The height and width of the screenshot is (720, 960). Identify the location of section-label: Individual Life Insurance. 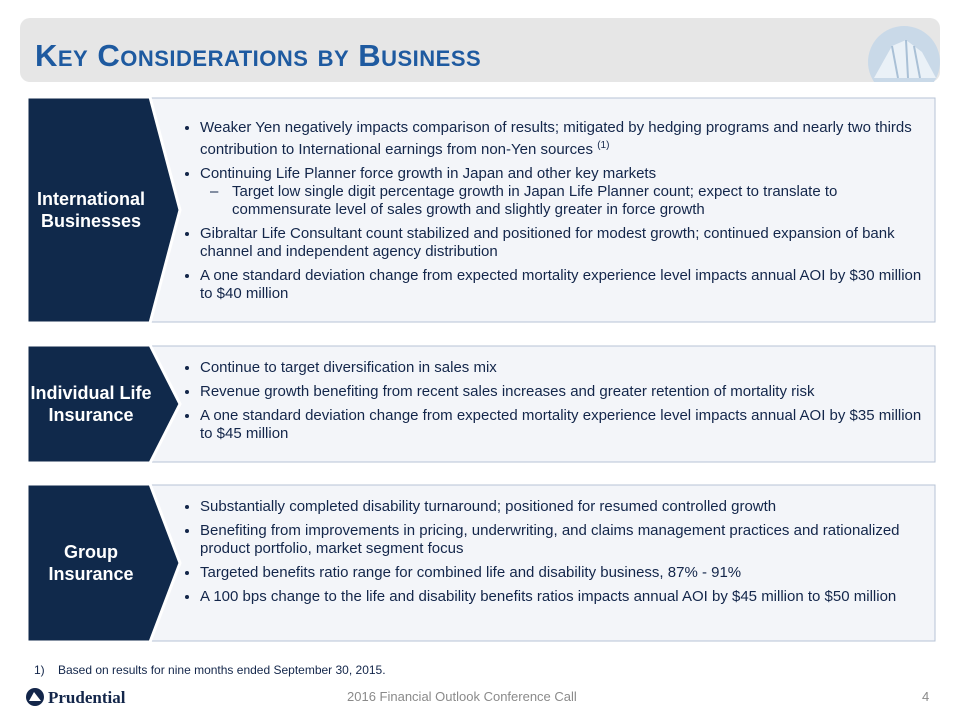
(91, 404).